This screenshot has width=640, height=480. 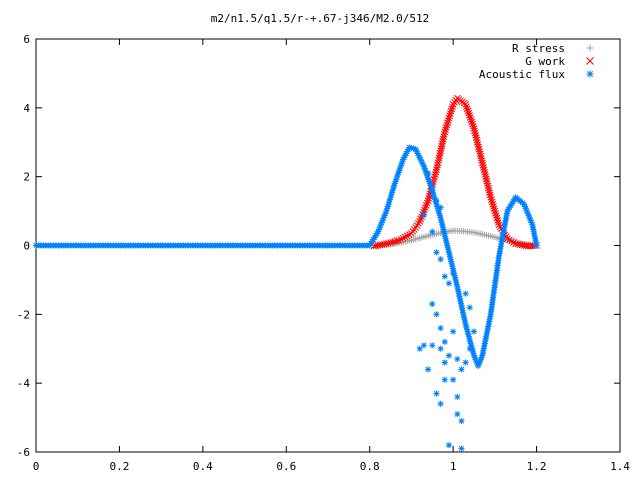 I want to click on legend: R stress G work Acoustic flux, so click(x=536, y=61).